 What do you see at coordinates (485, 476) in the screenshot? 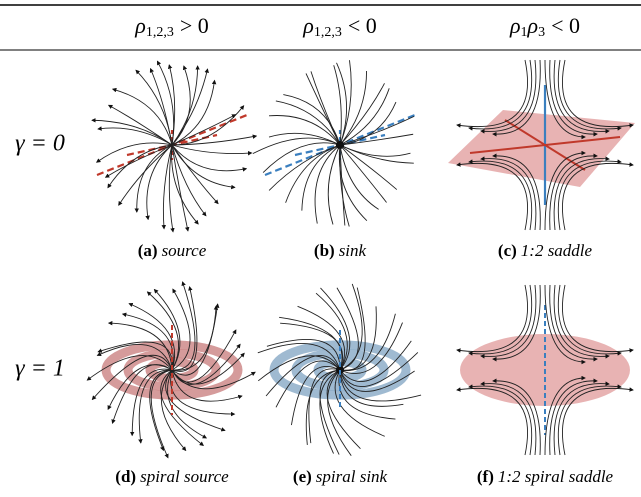
I see `caption-label: (f)` at bounding box center [485, 476].